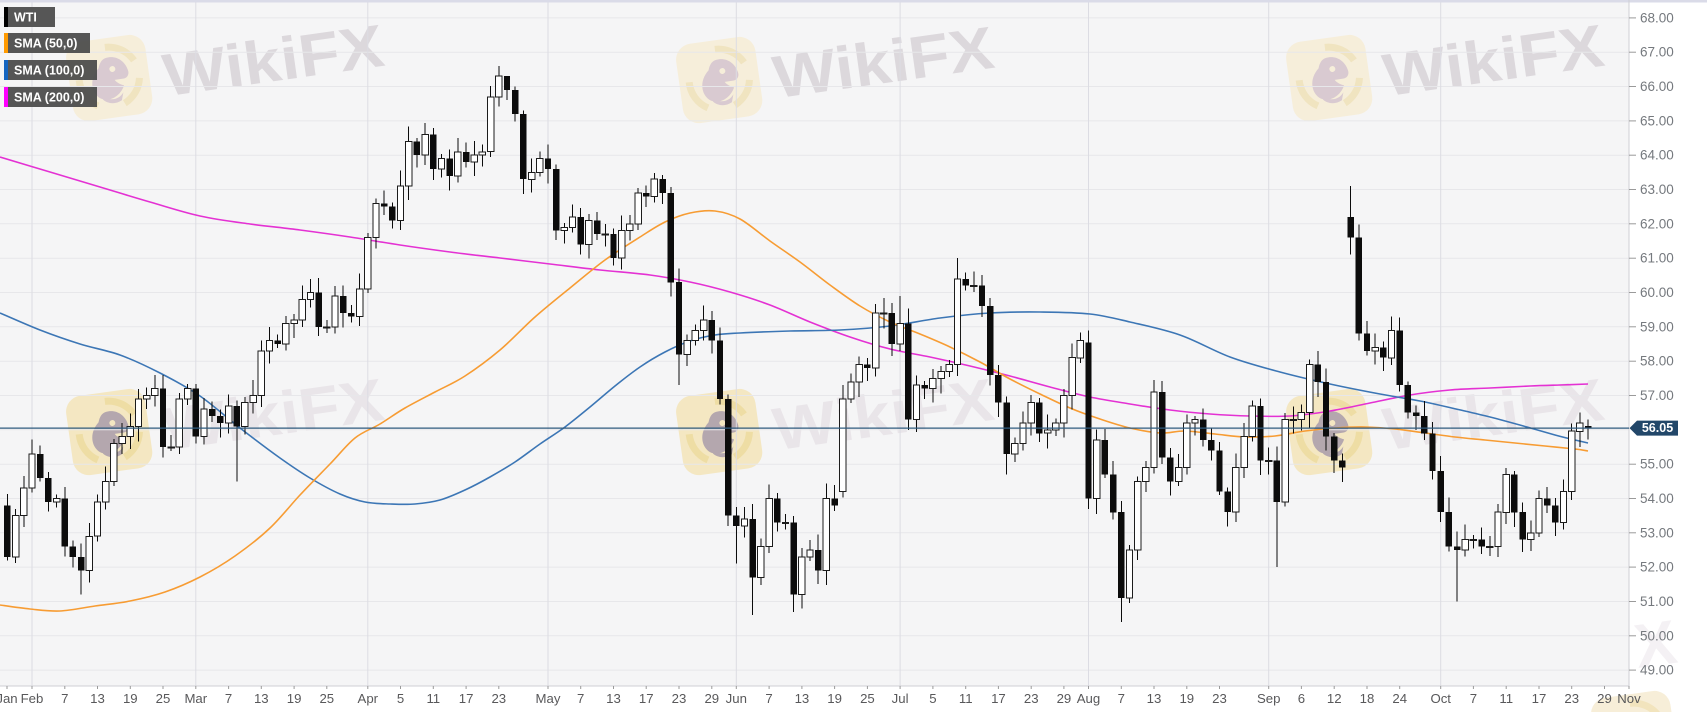 The height and width of the screenshot is (717, 1707). I want to click on svg-text: 58.00, so click(1657, 361).